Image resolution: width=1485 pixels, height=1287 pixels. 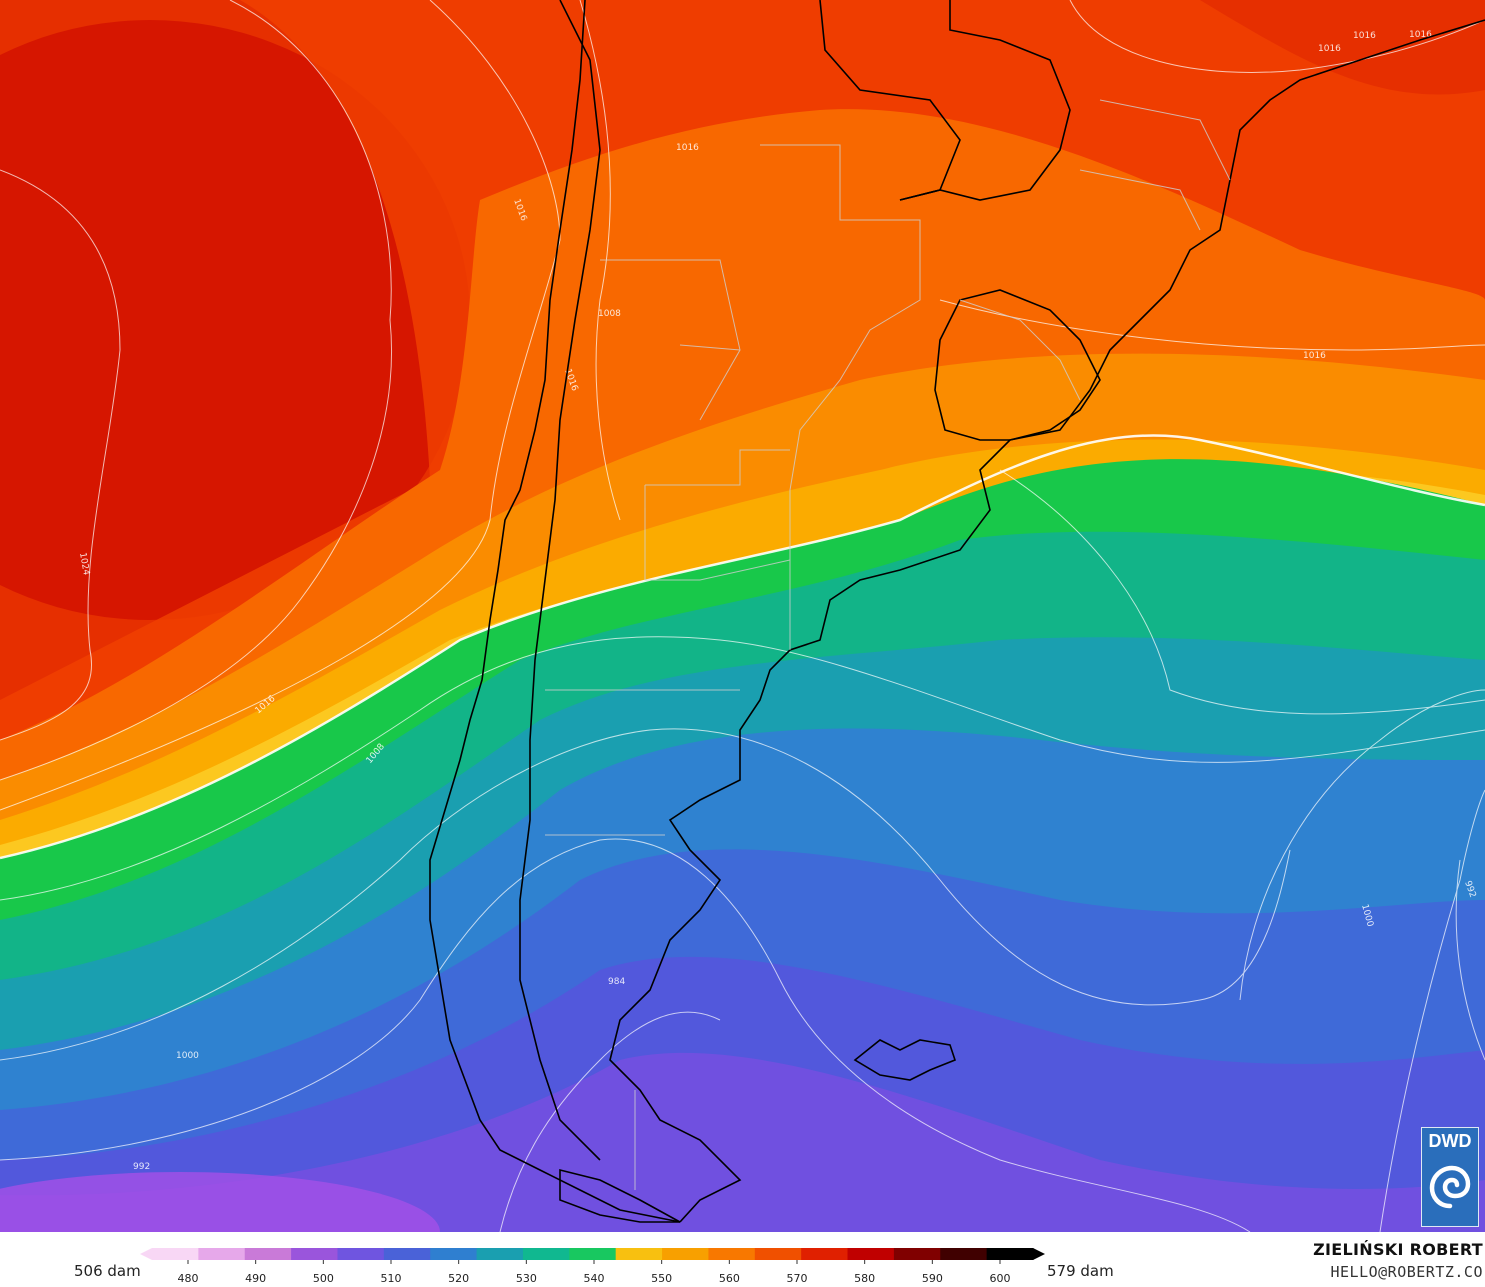 I want to click on isobar-label: 992, so click(x=141, y=1167).